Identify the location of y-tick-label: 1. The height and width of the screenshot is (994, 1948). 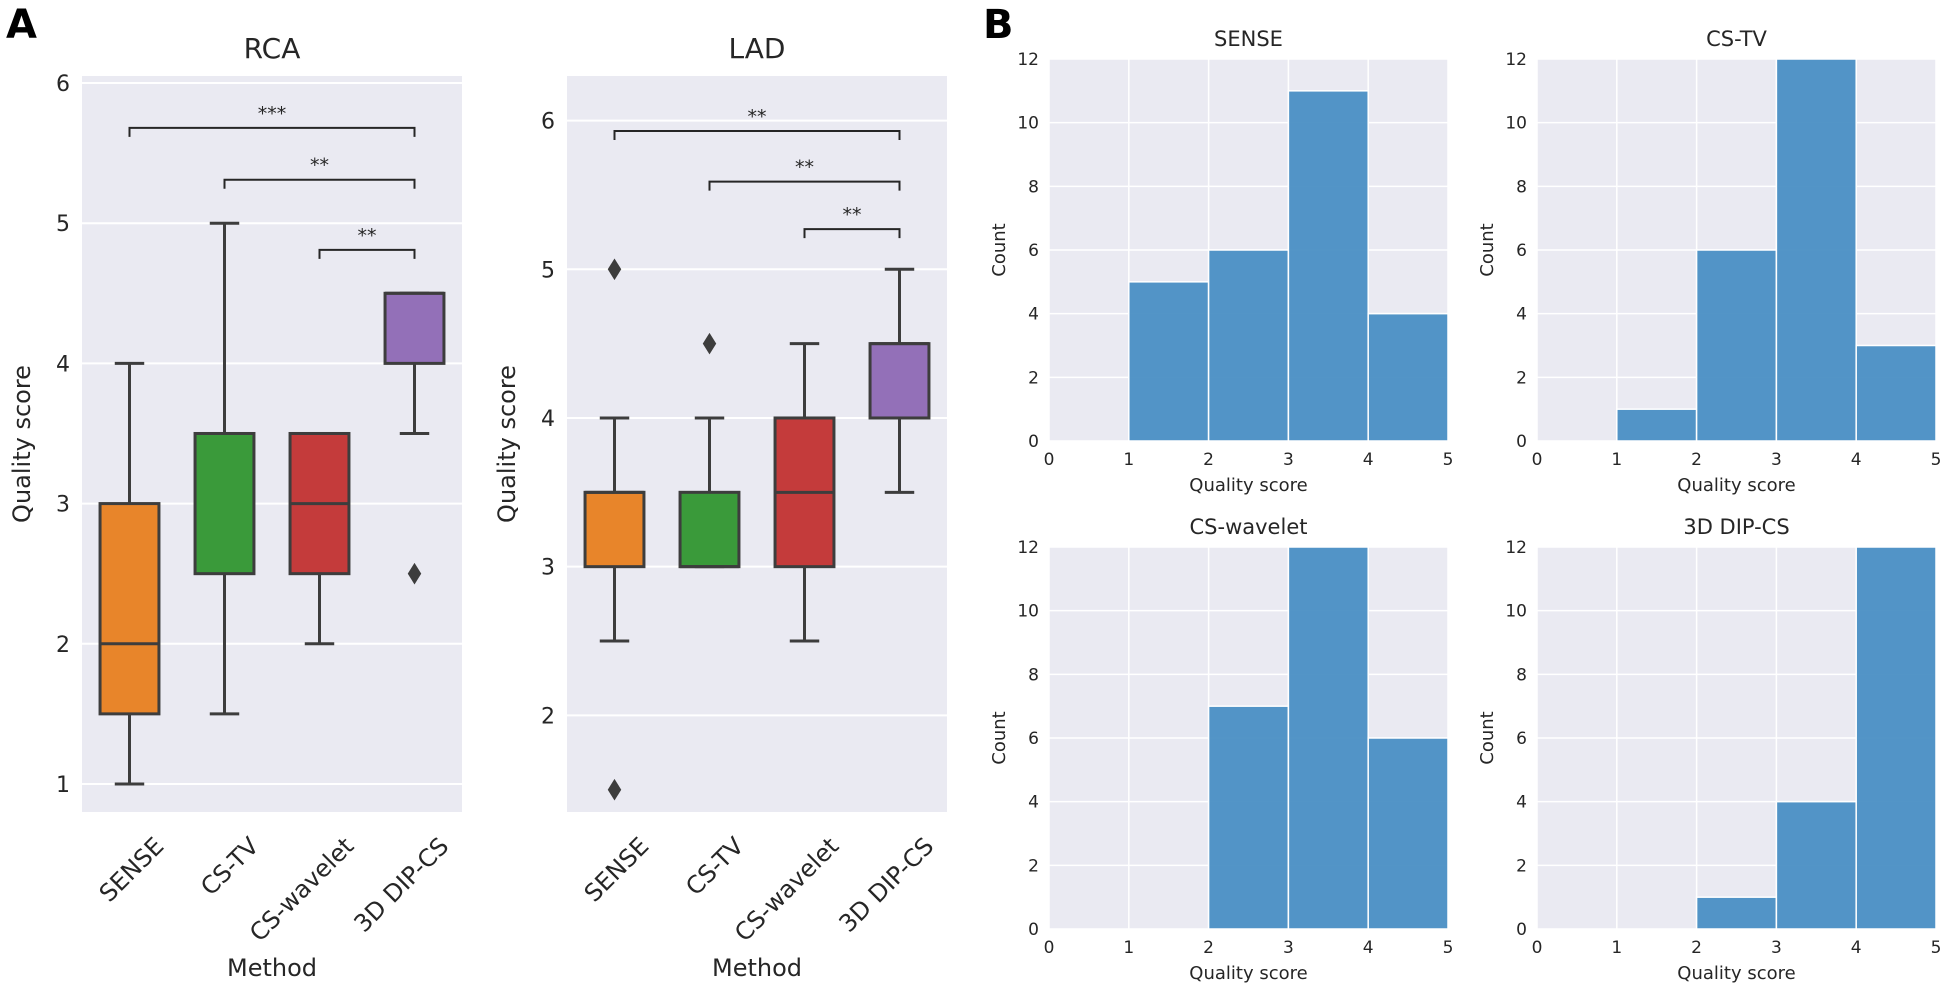
(63, 785).